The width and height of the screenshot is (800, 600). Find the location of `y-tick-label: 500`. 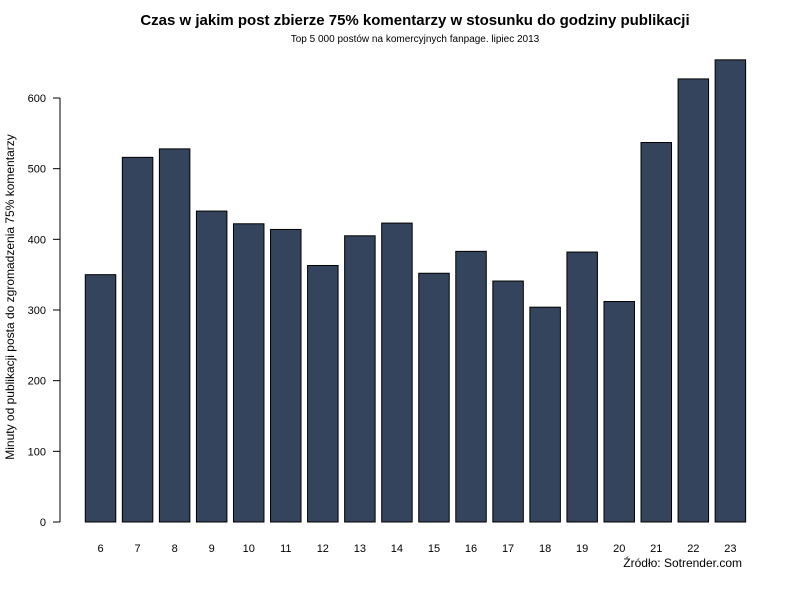

y-tick-label: 500 is located at coordinates (37, 170).